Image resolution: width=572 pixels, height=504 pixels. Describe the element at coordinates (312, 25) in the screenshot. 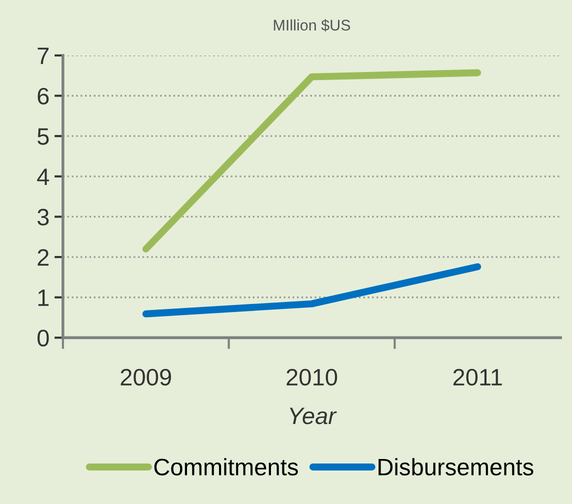

I see `chart-title: MIllion $US` at that location.